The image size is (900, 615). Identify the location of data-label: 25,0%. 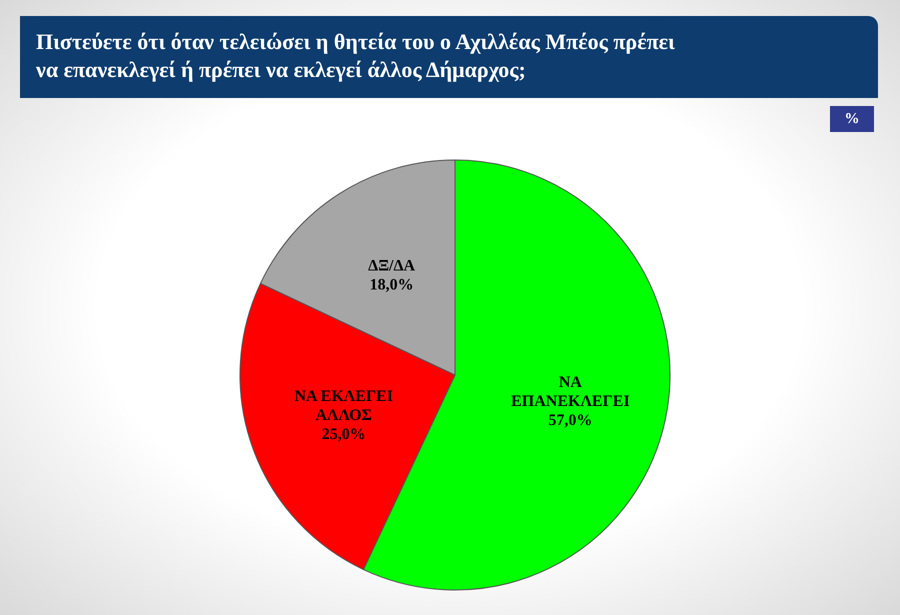
(344, 434).